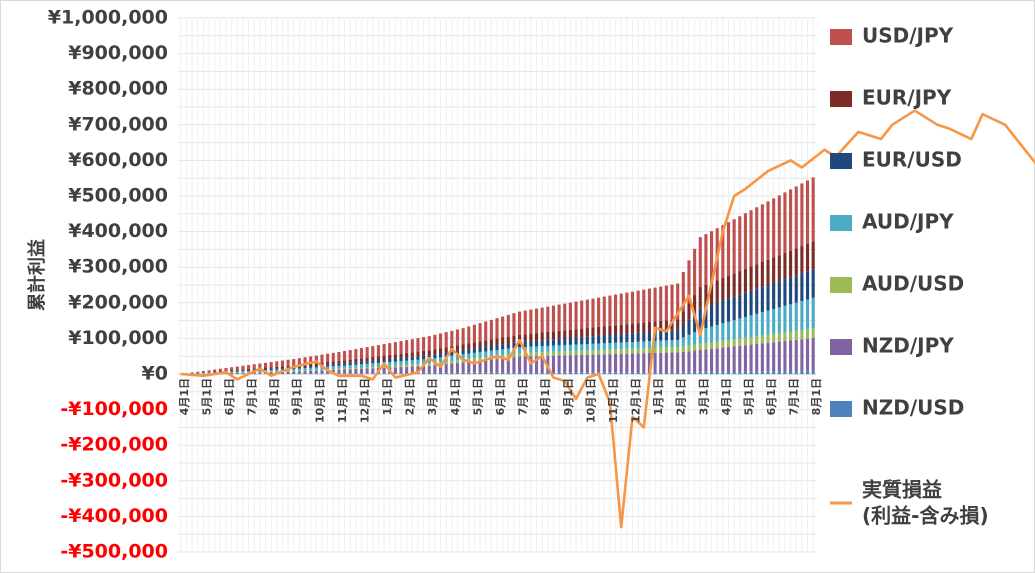  I want to click on legend-label: EUR/USD, so click(912, 160).